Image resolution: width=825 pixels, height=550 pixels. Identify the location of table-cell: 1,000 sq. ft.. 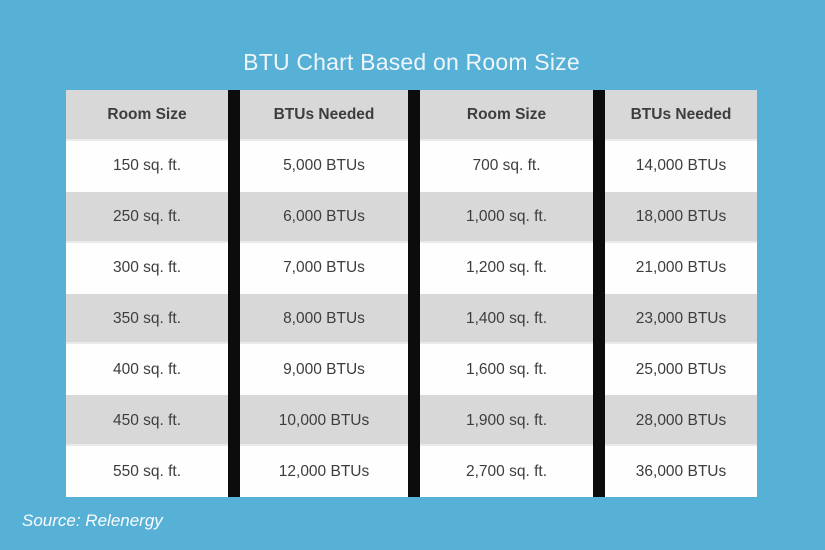
(506, 217).